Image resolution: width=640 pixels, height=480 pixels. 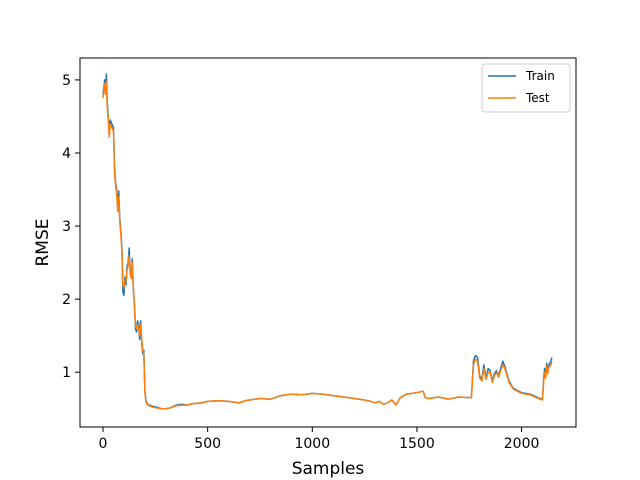 I want to click on y-axis-ticks: 1 2 3 4 5, so click(x=71, y=227).